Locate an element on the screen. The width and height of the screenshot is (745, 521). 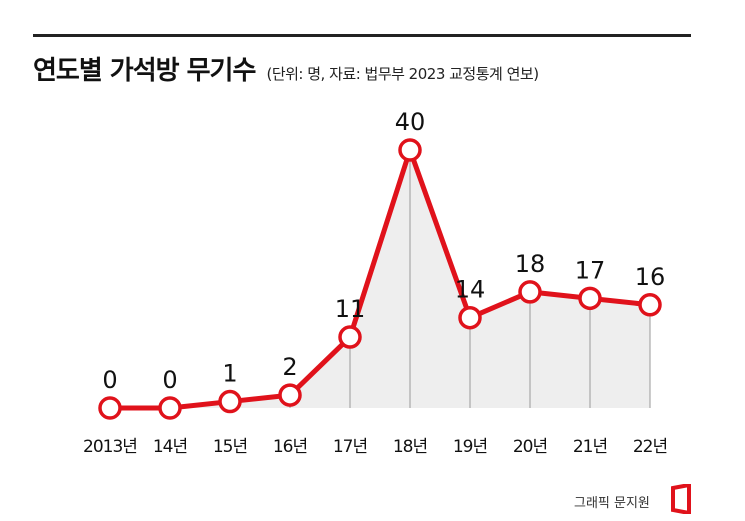
chart-subtitle: (단위: 명, 자료: 법무부 2023 교정통계 연보) is located at coordinates (402, 74).